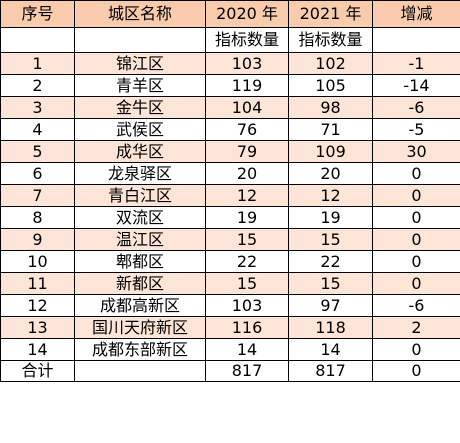 This screenshot has height=443, width=460. What do you see at coordinates (140, 261) in the screenshot?
I see `cell-district: 郫都区` at bounding box center [140, 261].